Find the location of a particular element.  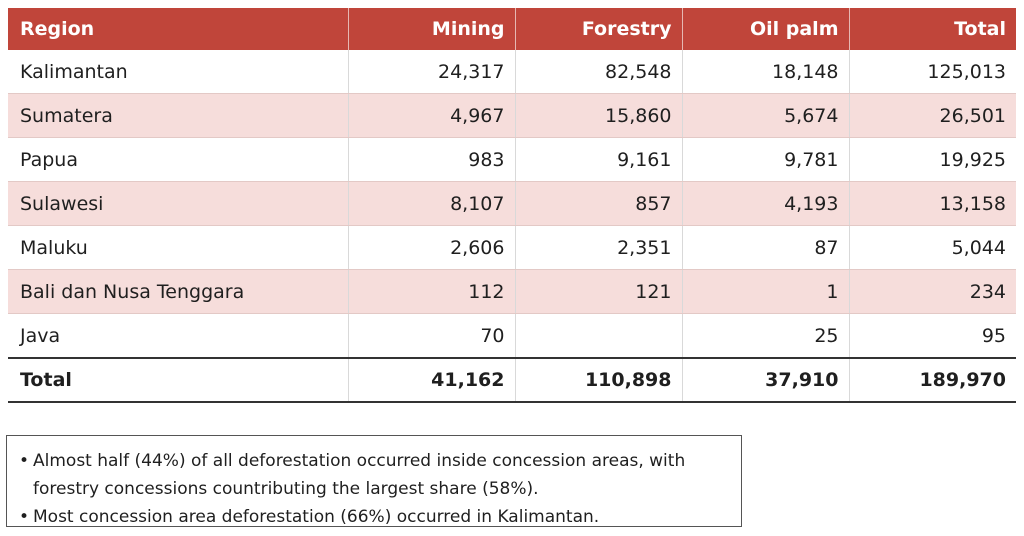

cell-forestry is located at coordinates (599, 336).